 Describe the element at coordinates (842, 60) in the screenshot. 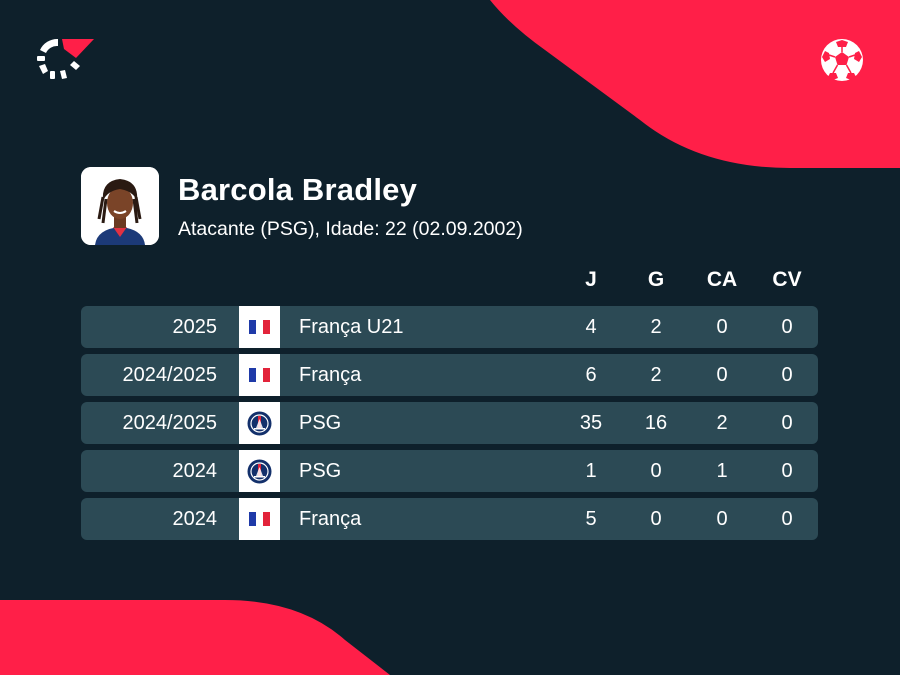

I see `football-icon` at that location.